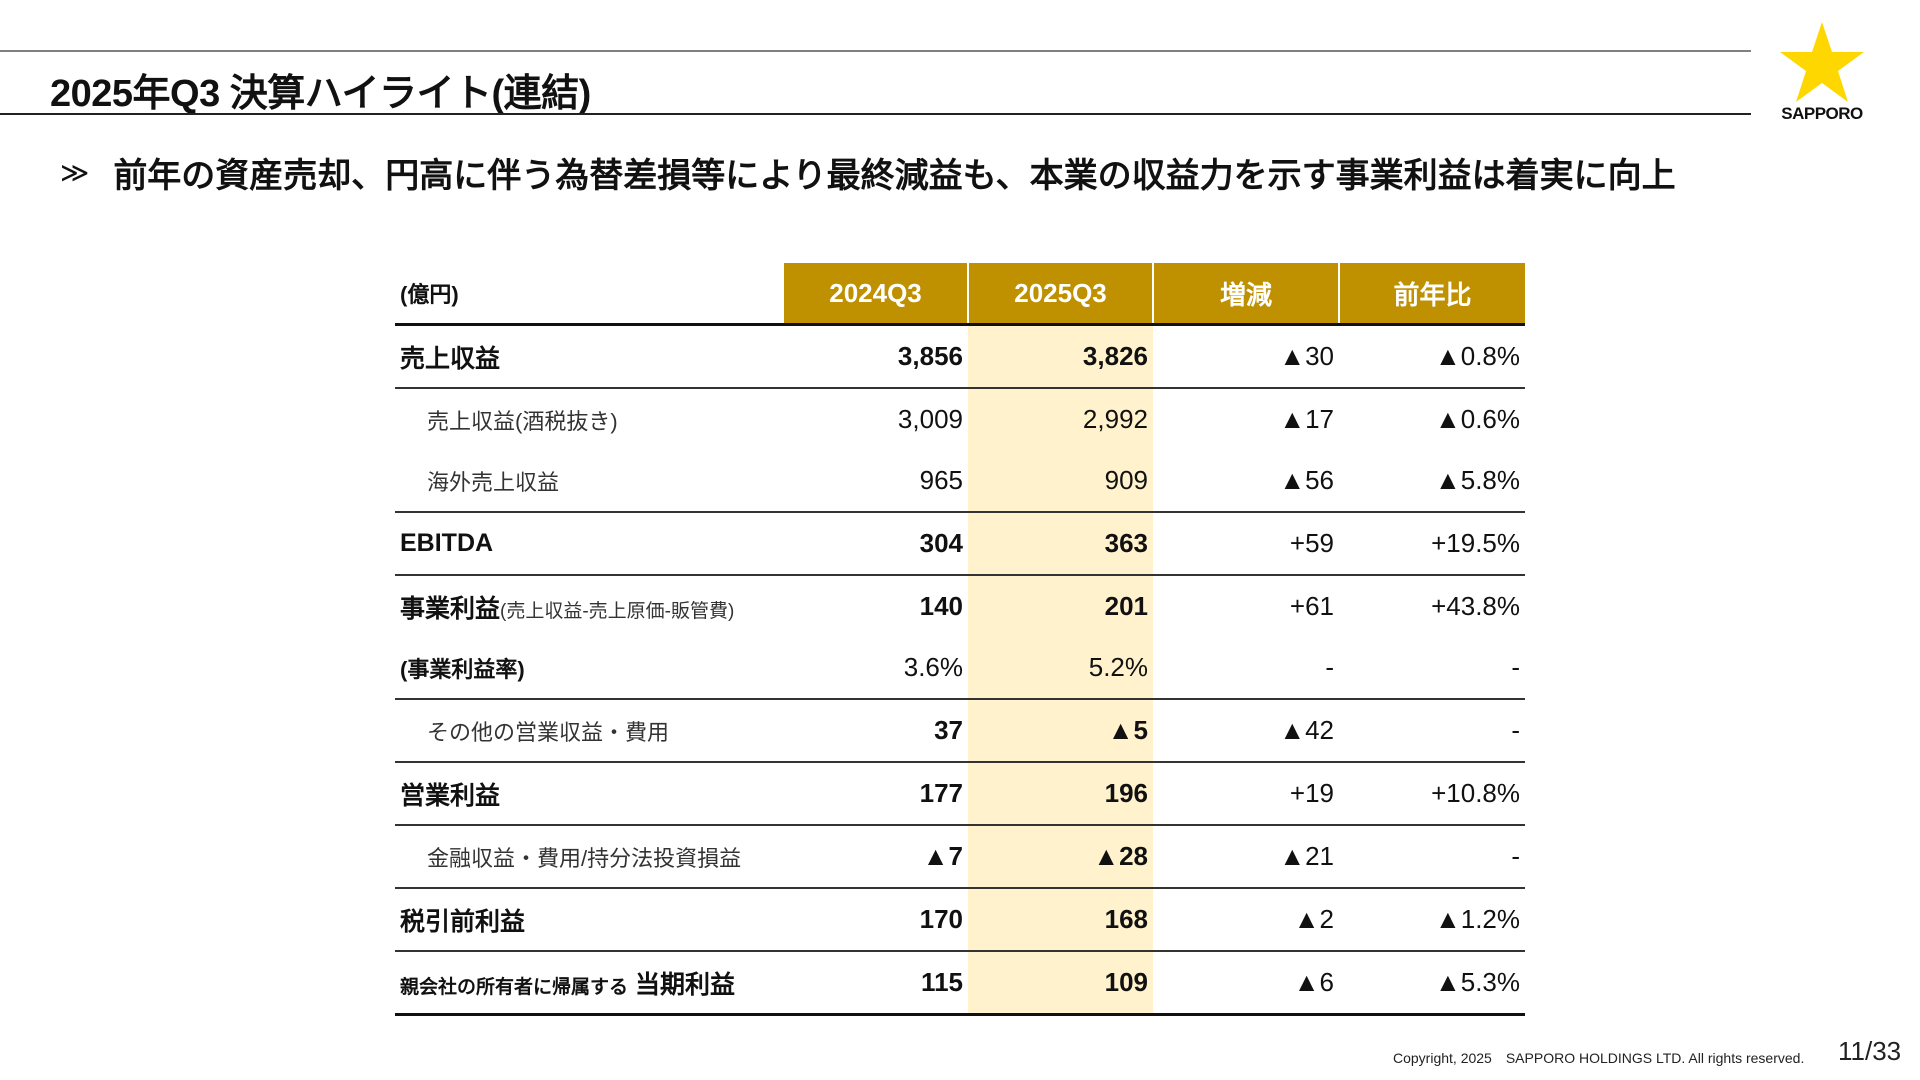  What do you see at coordinates (941, 919) in the screenshot?
I see `cell: 170` at bounding box center [941, 919].